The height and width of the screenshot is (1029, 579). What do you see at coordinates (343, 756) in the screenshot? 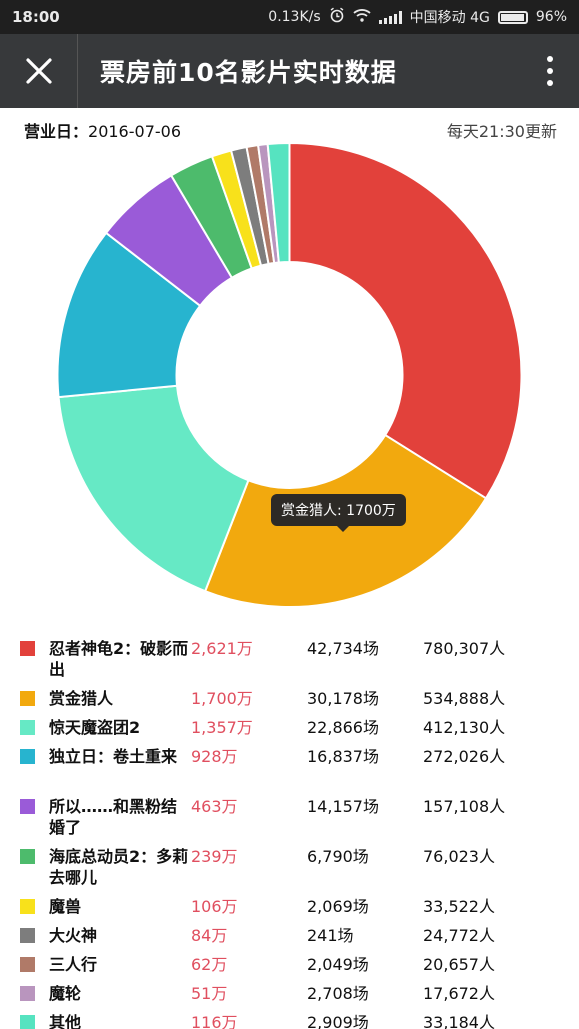
I see `showings-count: 16,837场` at bounding box center [343, 756].